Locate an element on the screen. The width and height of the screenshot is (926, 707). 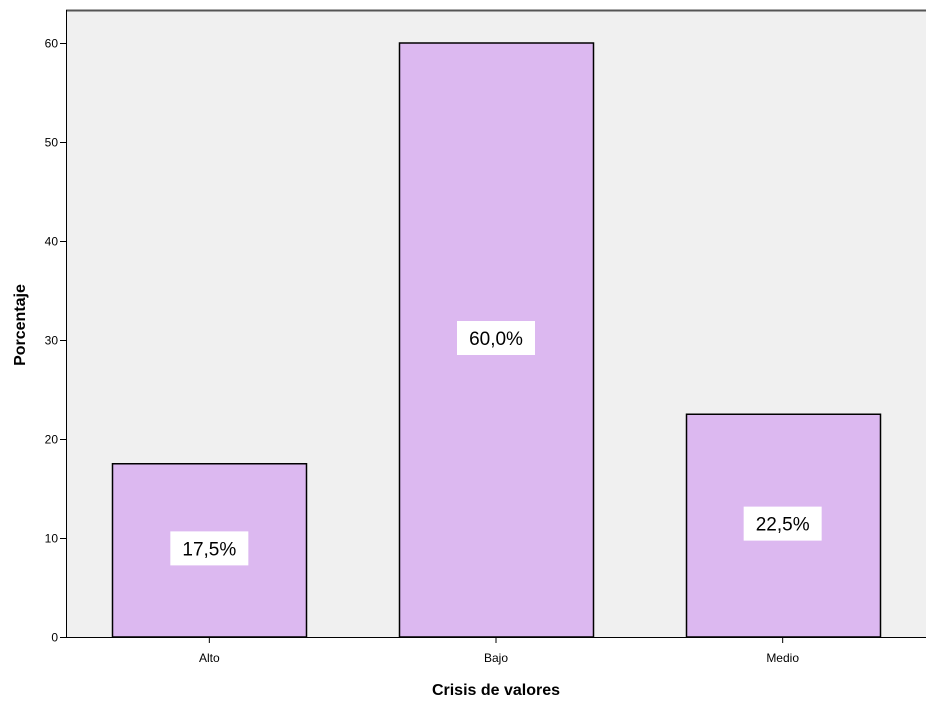
y-ticks-layer: 0 10 20 30 40 50 60 is located at coordinates (55, 341).